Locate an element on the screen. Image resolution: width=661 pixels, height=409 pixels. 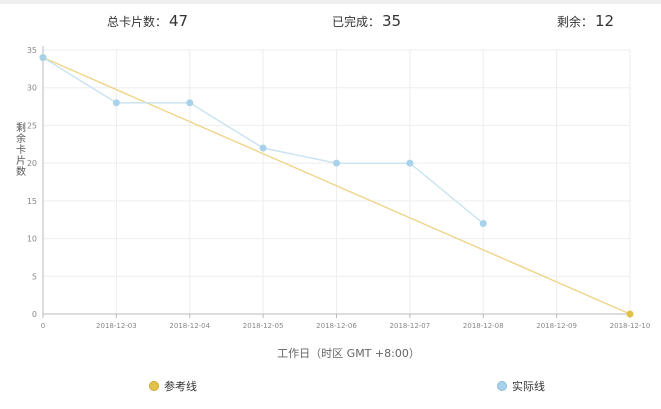
y-tick-label: 10 is located at coordinates (32, 239).